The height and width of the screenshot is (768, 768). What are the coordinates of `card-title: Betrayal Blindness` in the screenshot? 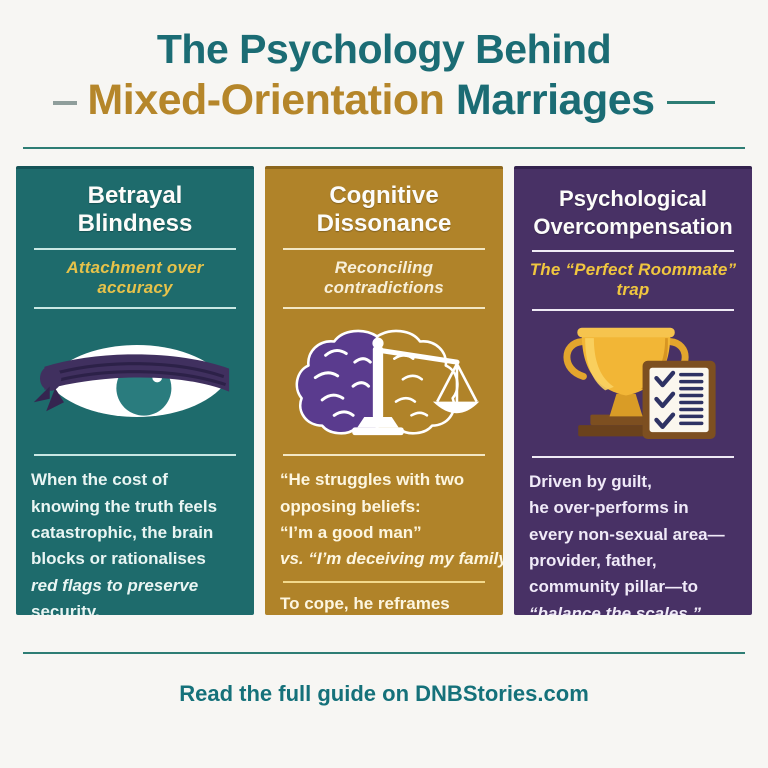 It's located at (135, 209).